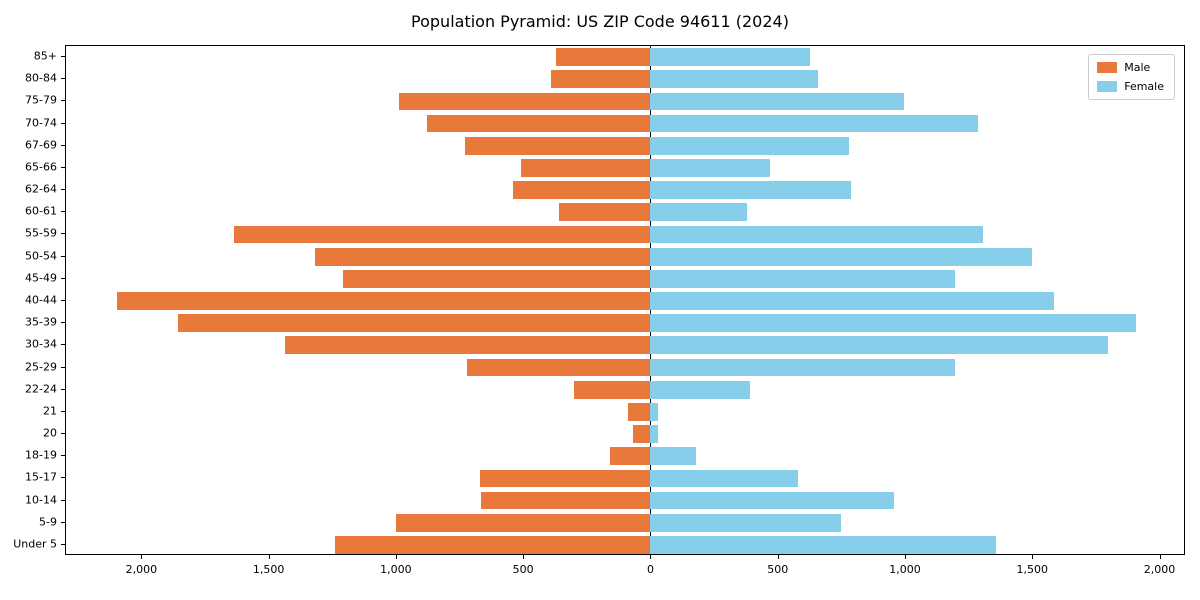  What do you see at coordinates (41, 100) in the screenshot?
I see `y-tick-label-75-79: 75-79` at bounding box center [41, 100].